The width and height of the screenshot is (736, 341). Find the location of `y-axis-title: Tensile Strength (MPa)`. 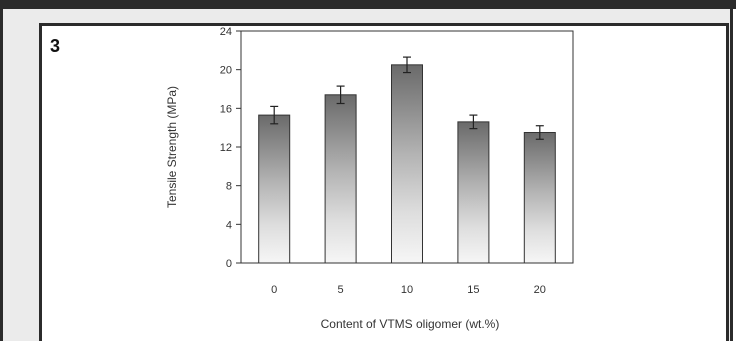

y-axis-title: Tensile Strength (MPa) is located at coordinates (172, 147).